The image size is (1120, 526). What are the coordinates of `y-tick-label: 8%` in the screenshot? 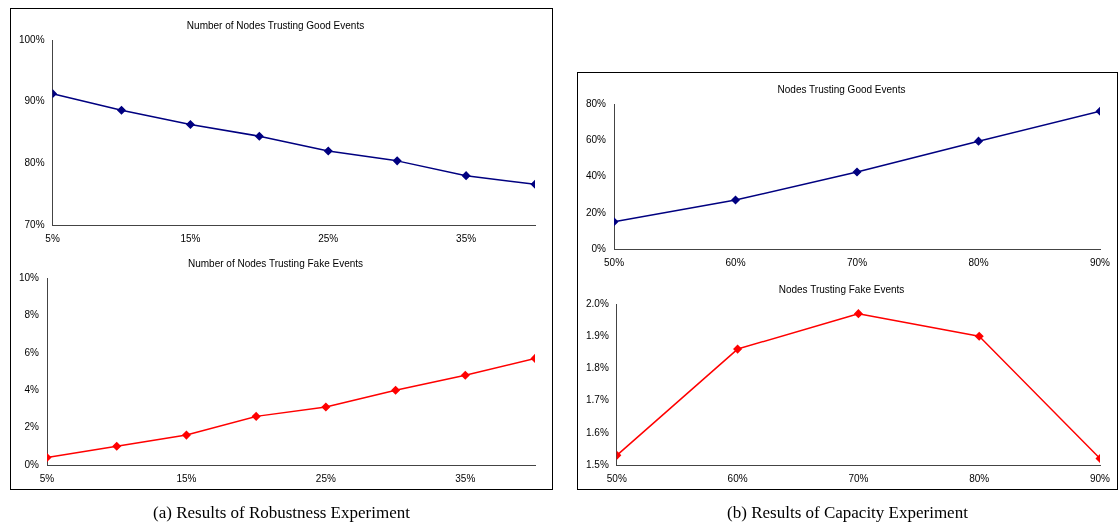 It's located at (32, 315).